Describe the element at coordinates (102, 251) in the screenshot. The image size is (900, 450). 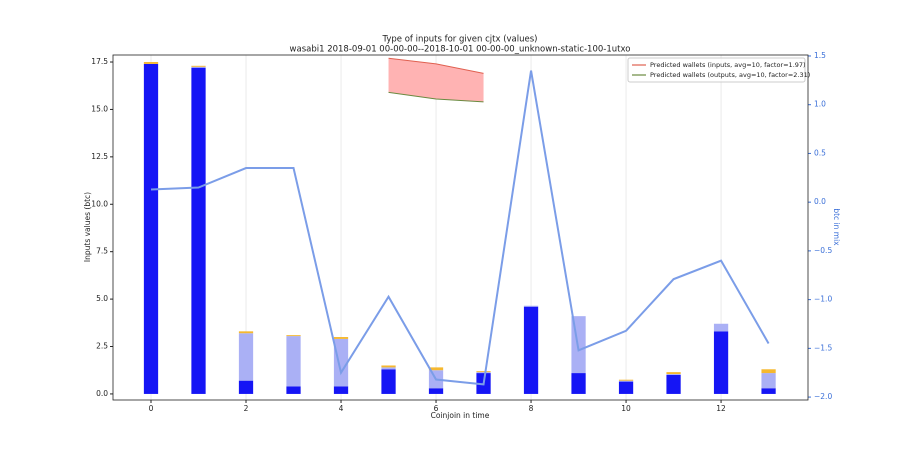
I see `y-tick-label: 7.5` at that location.